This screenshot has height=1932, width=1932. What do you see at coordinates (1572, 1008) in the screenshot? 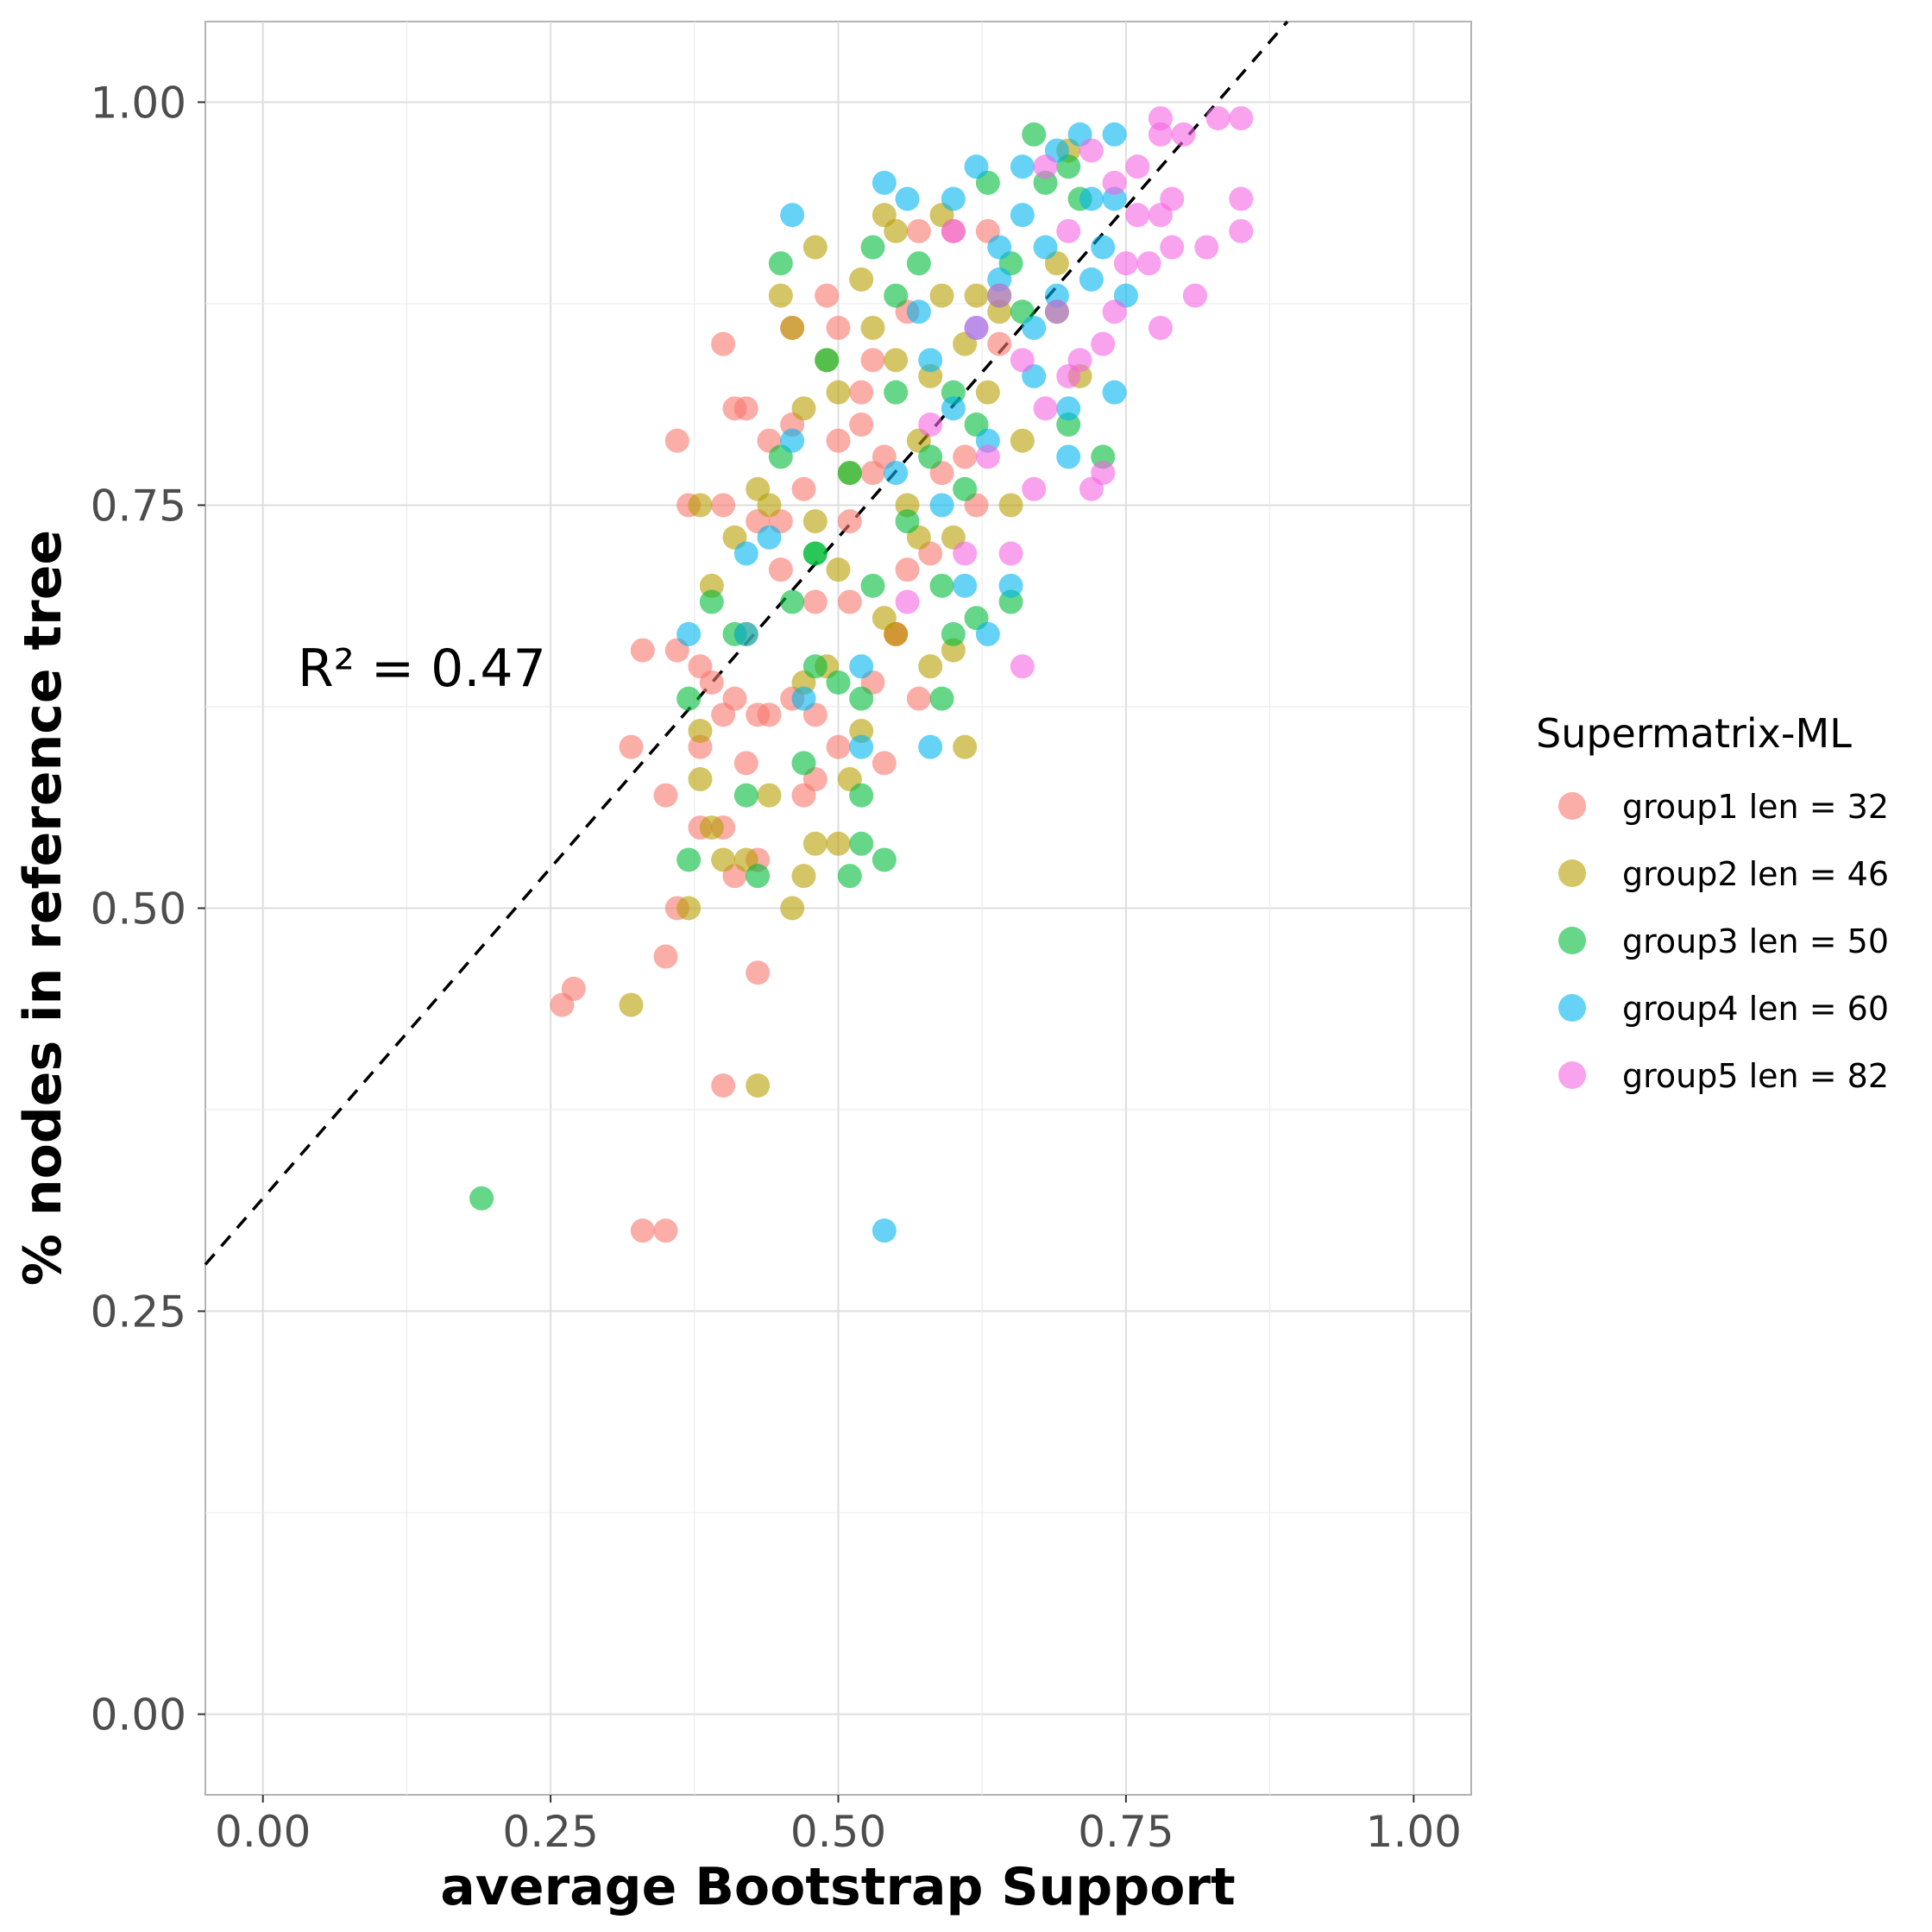
I see `legend-key-group4` at bounding box center [1572, 1008].